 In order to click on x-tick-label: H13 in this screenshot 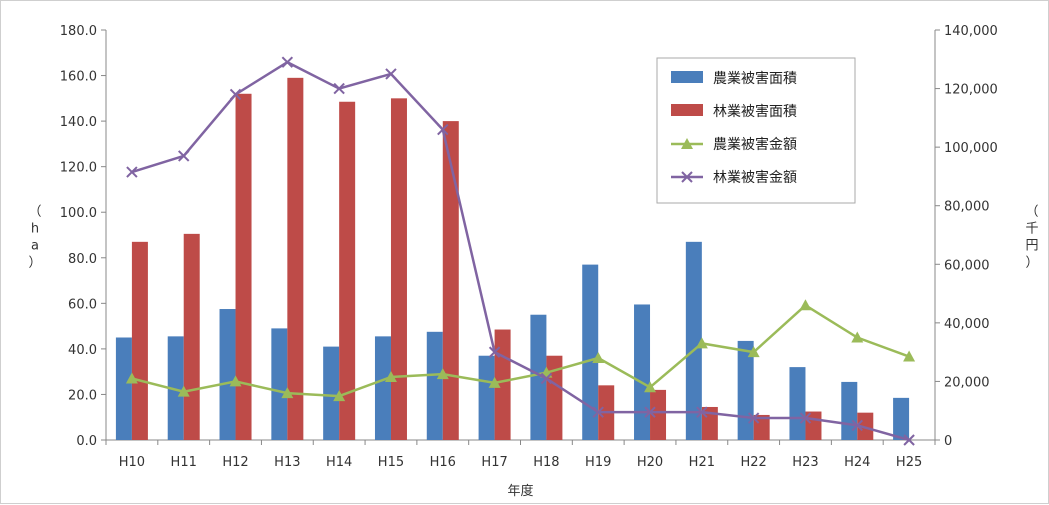, I will do `click(287, 462)`.